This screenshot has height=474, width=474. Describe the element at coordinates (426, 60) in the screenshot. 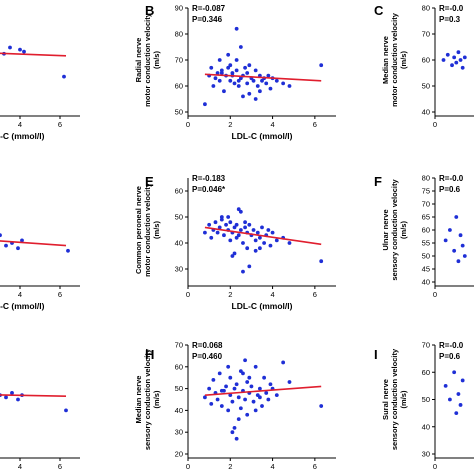

I see `y-tick-label: 60` at that location.